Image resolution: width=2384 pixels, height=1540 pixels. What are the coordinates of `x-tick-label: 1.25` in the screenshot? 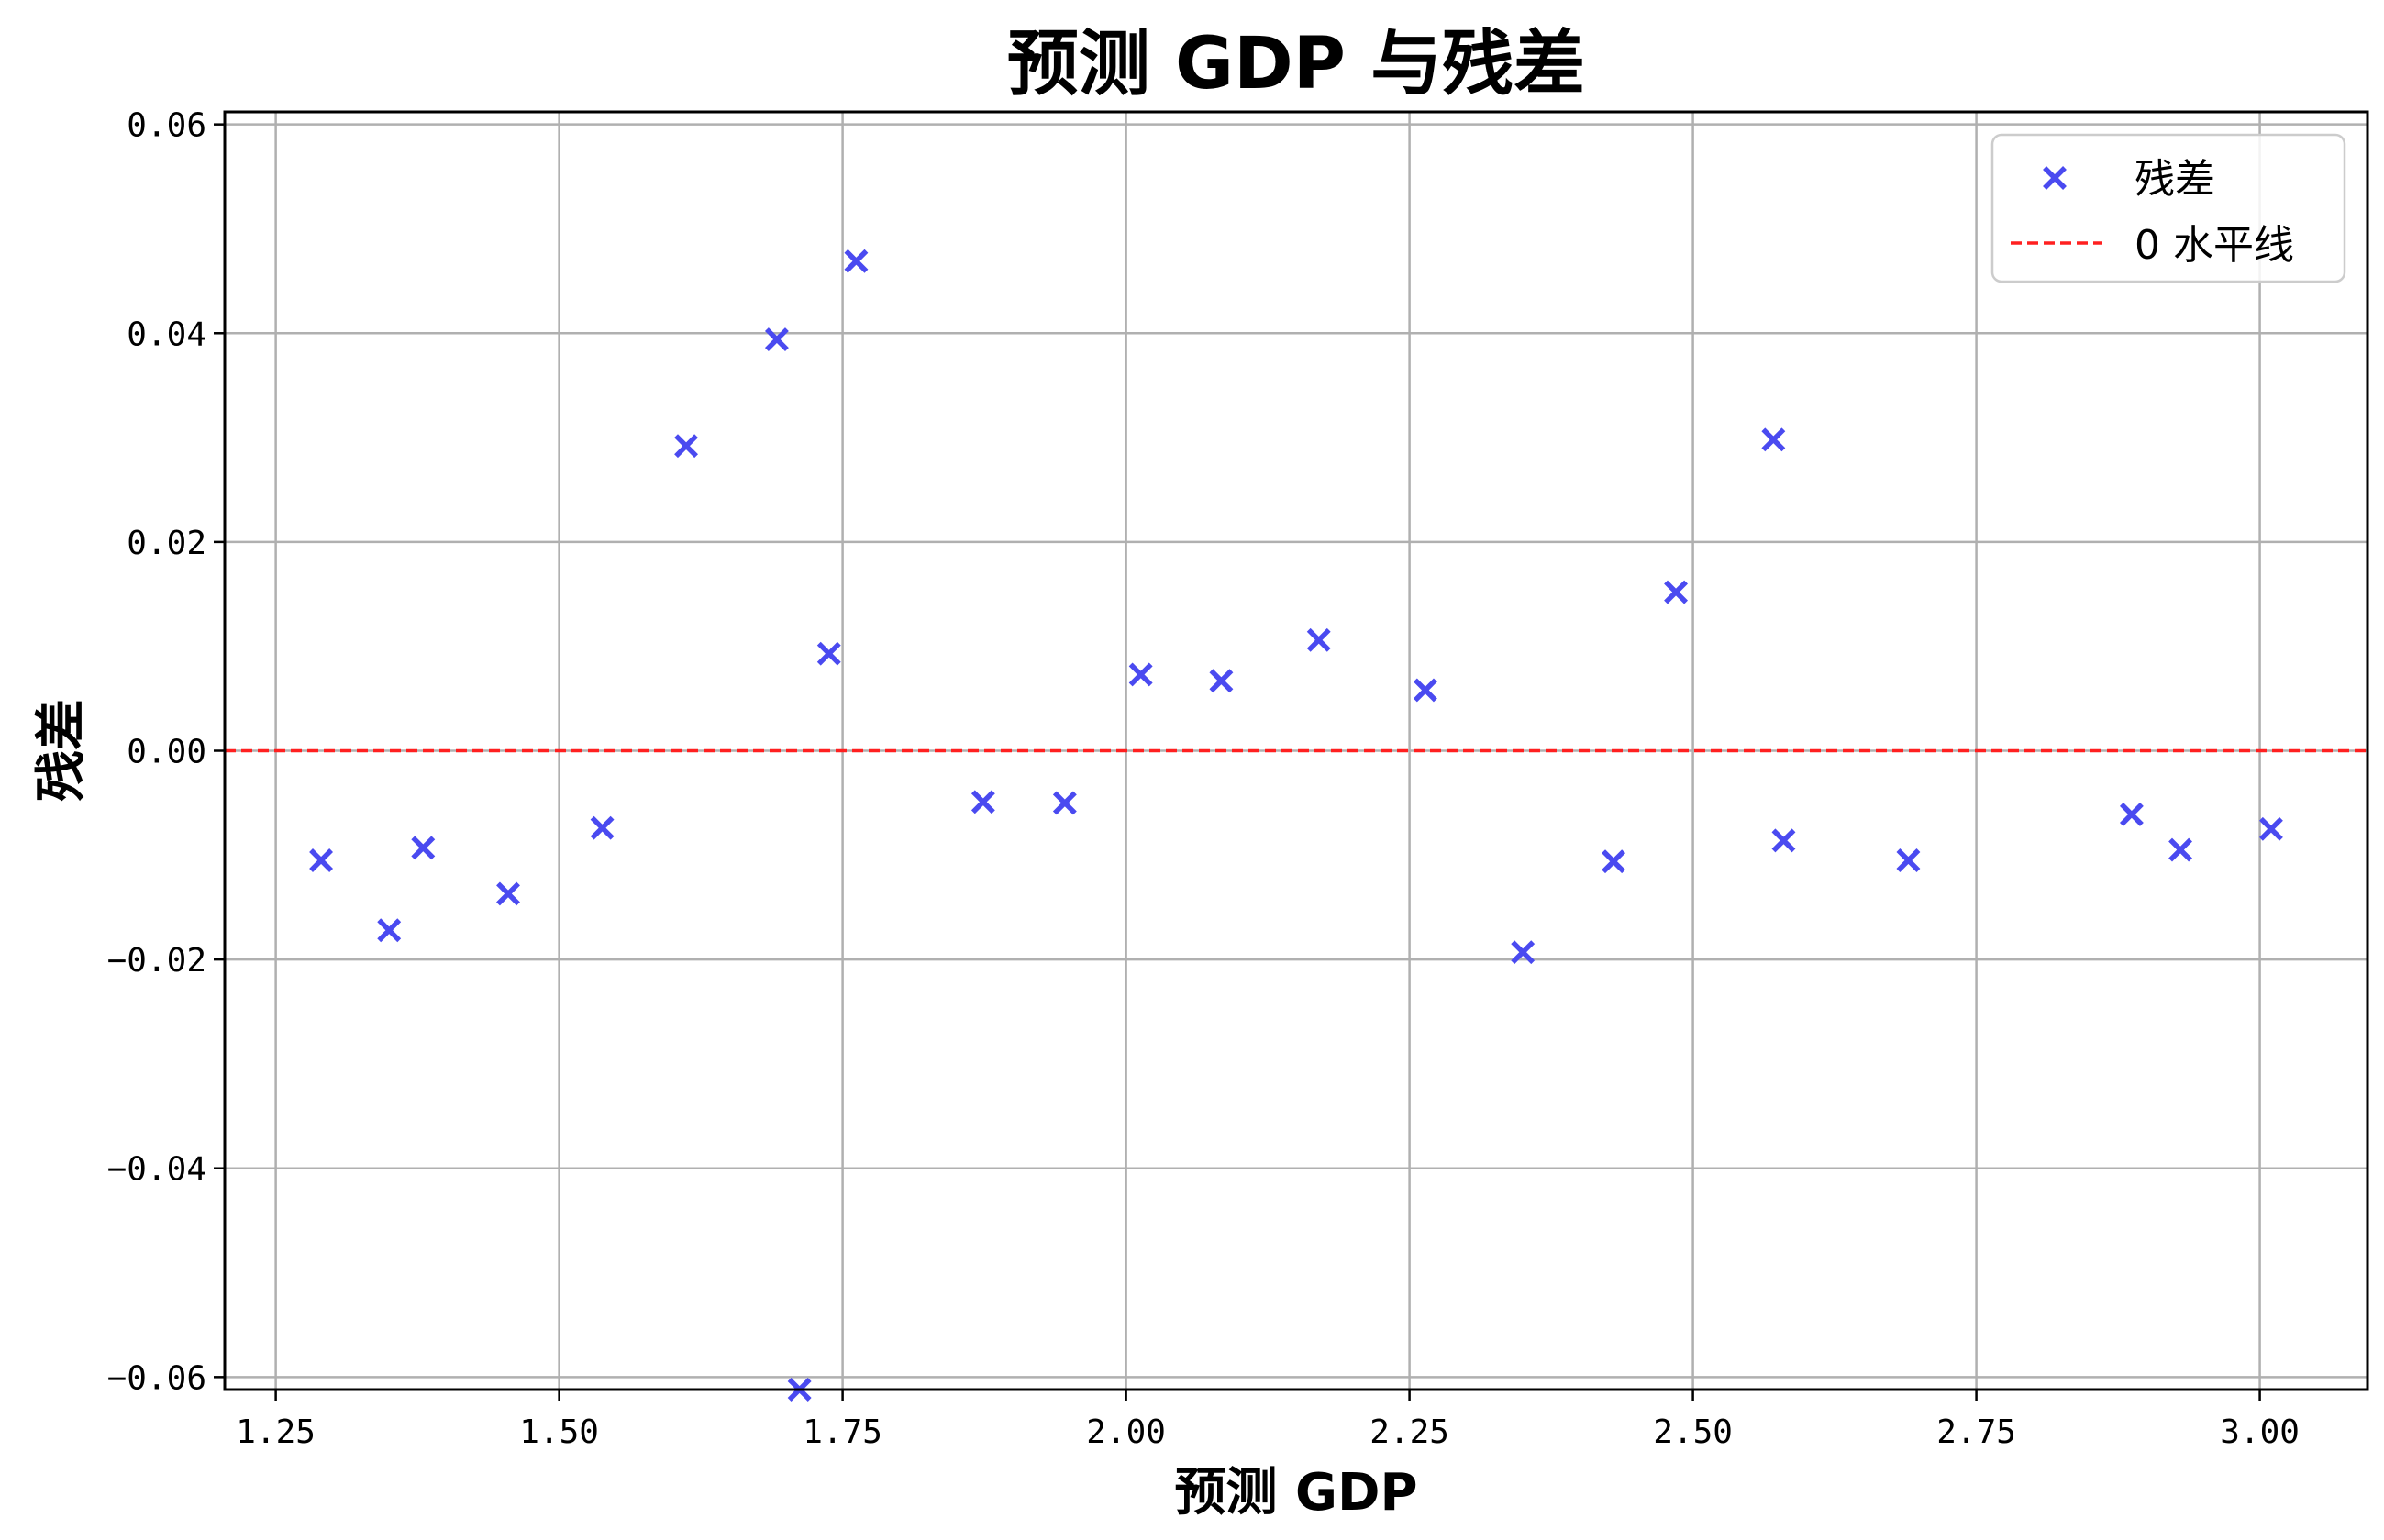 It's located at (276, 1432).